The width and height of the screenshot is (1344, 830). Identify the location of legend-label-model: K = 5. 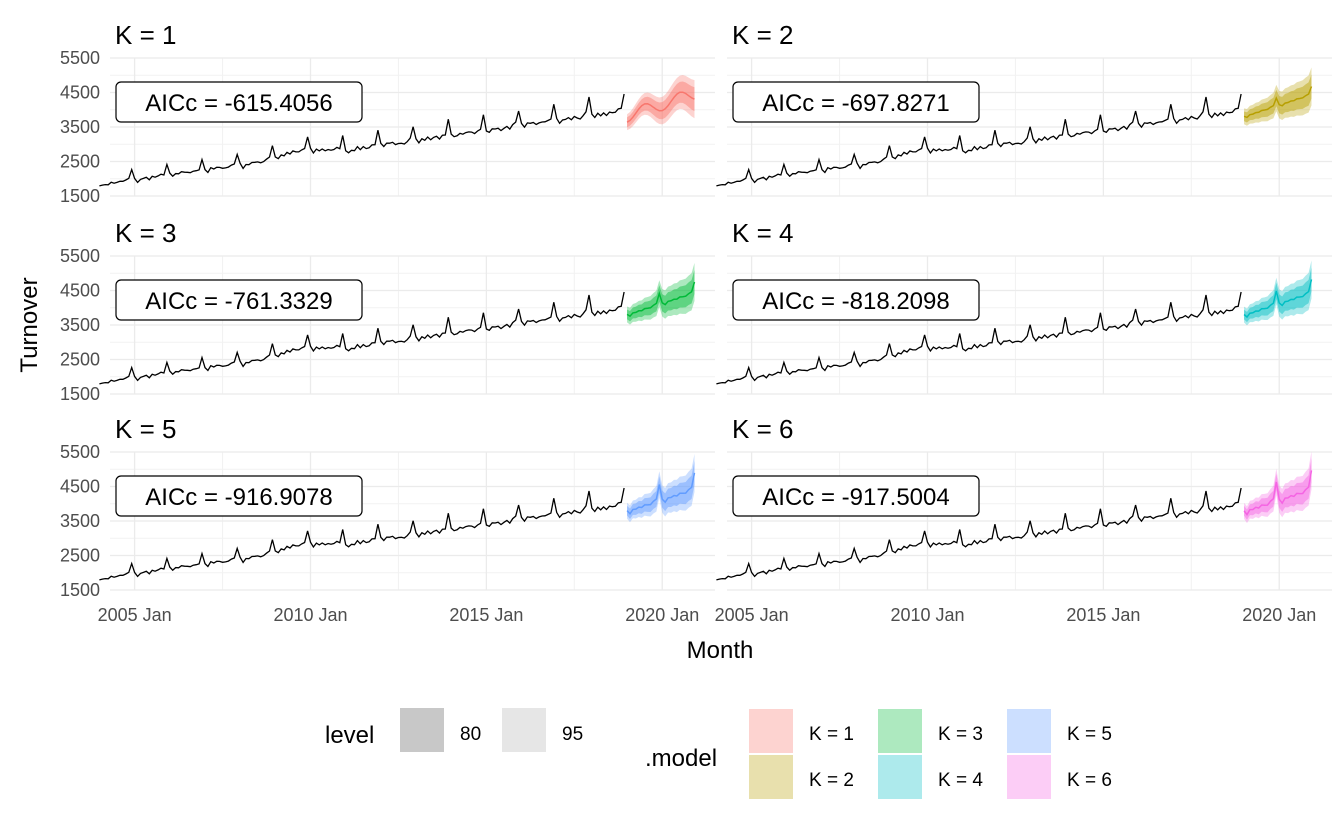
(1089, 734).